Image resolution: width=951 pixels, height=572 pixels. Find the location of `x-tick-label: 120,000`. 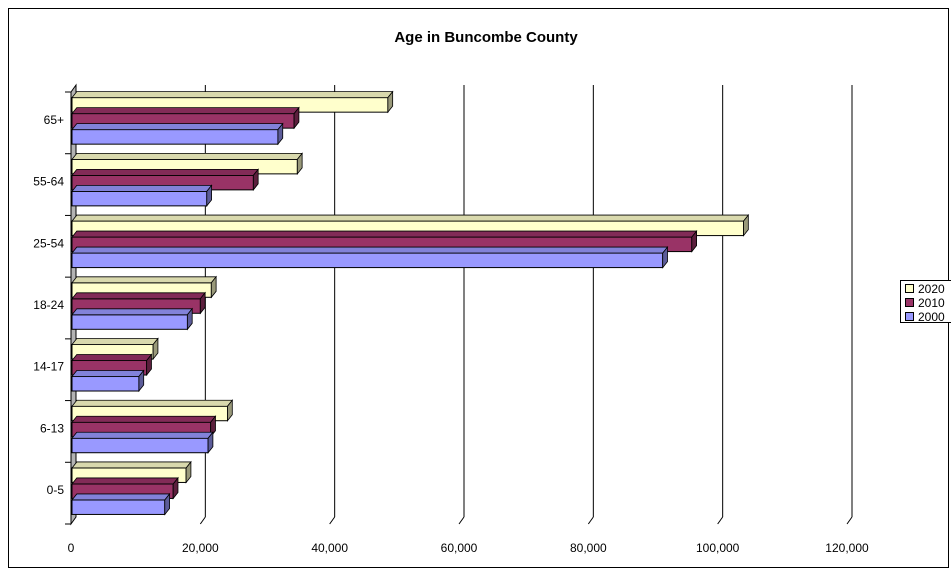

x-tick-label: 120,000 is located at coordinates (847, 548).